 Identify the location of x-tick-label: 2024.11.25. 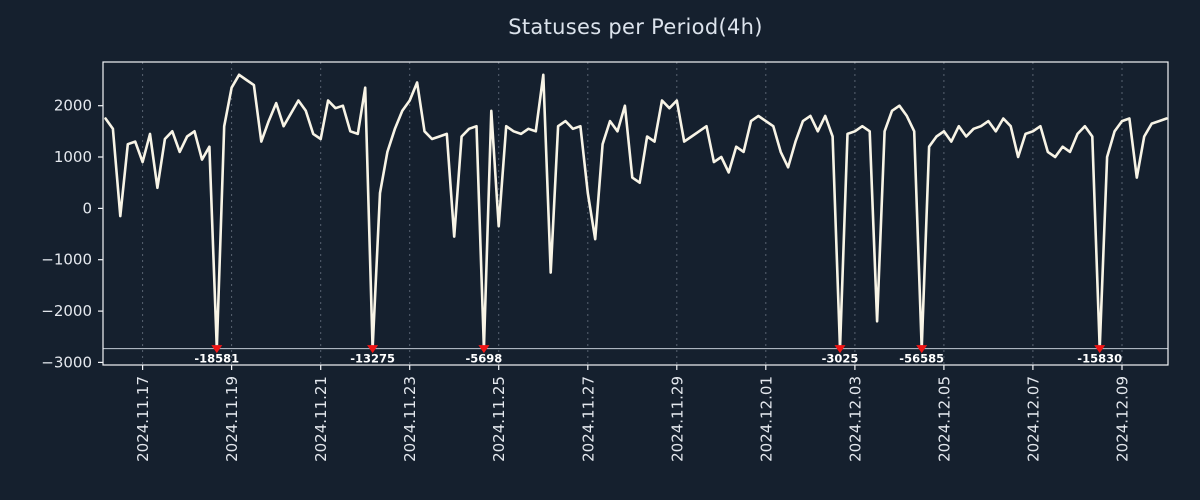
(499, 419).